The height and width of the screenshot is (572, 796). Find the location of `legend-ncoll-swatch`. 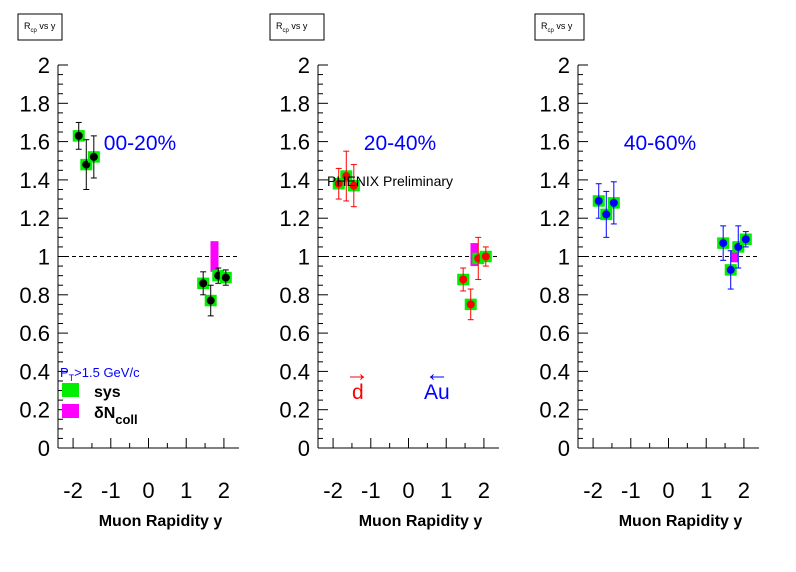

legend-ncoll-swatch is located at coordinates (70, 411).